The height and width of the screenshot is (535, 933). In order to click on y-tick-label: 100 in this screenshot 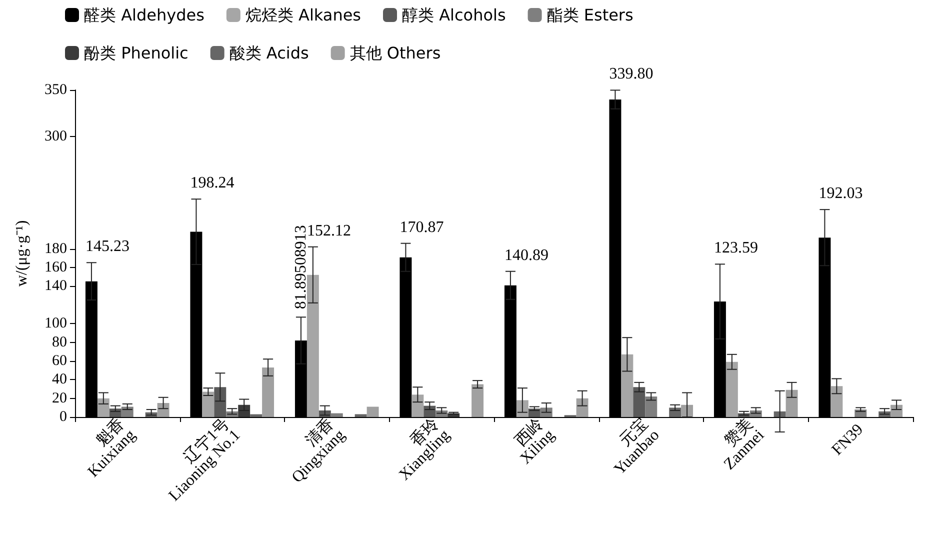, I will do `click(55, 324)`.